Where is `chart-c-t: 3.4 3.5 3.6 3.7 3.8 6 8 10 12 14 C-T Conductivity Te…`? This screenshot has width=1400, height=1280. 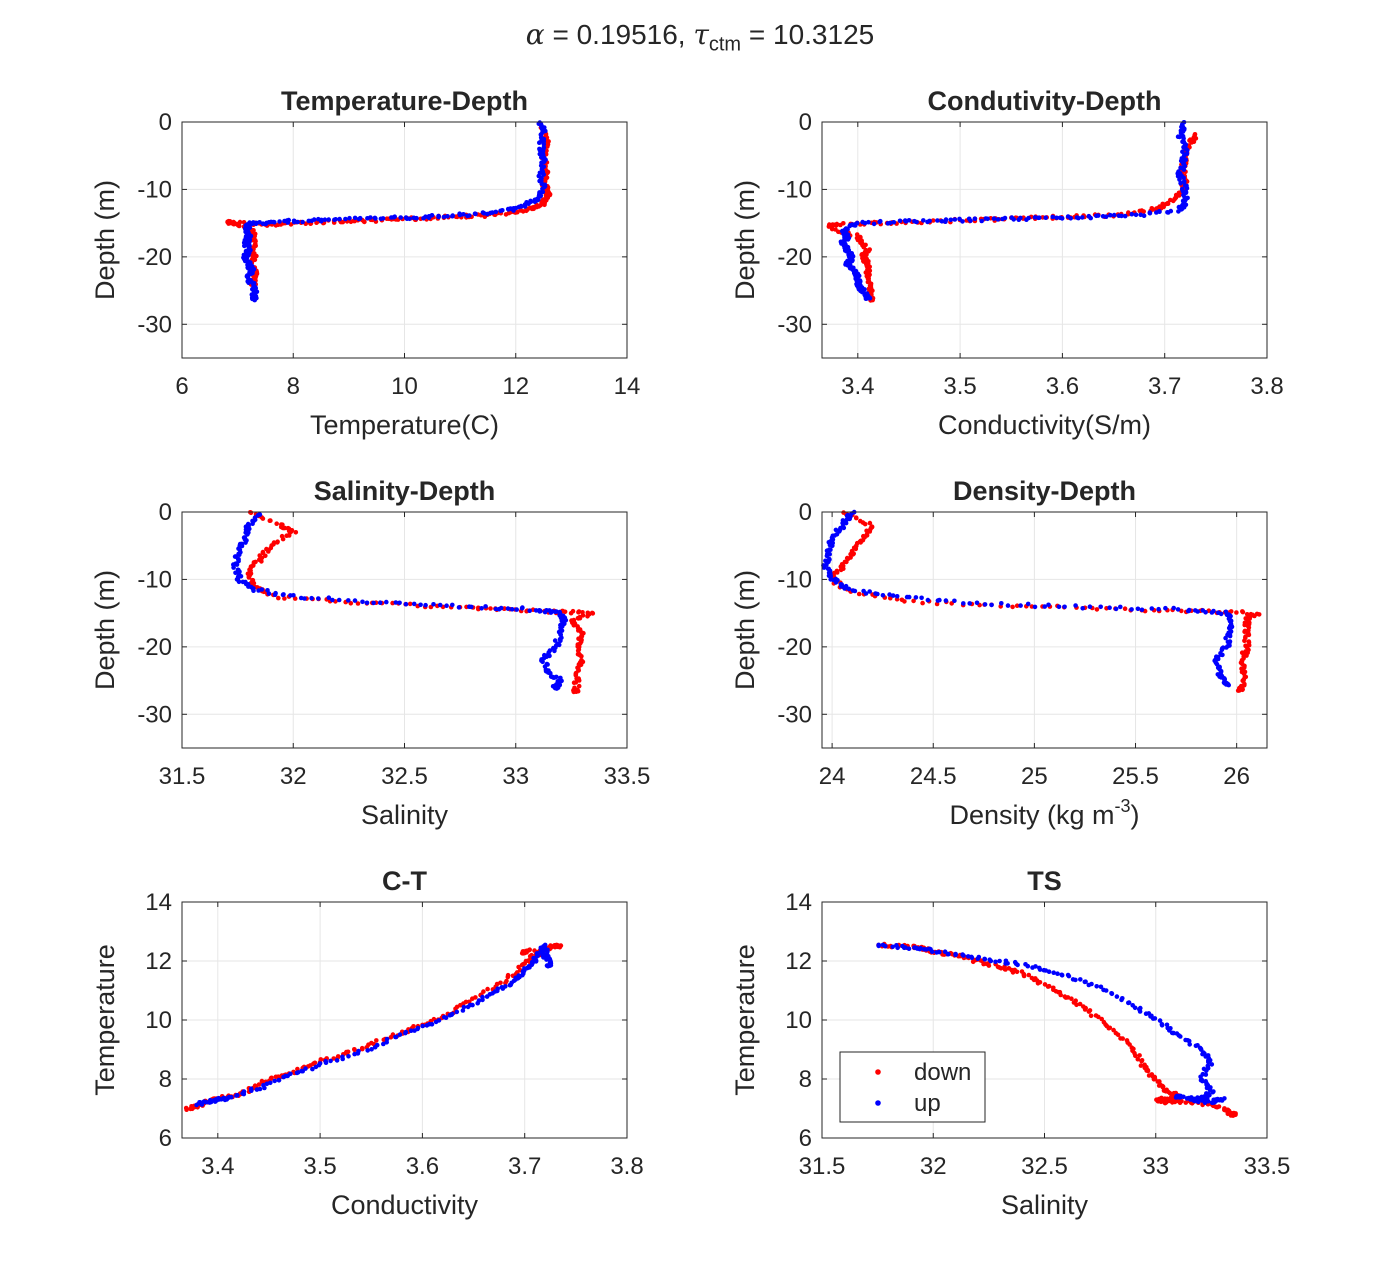
chart-c-t: 3.4 3.5 3.6 3.7 3.8 6 8 10 12 14 C-T Conductivity Te… is located at coordinates (367, 1043).